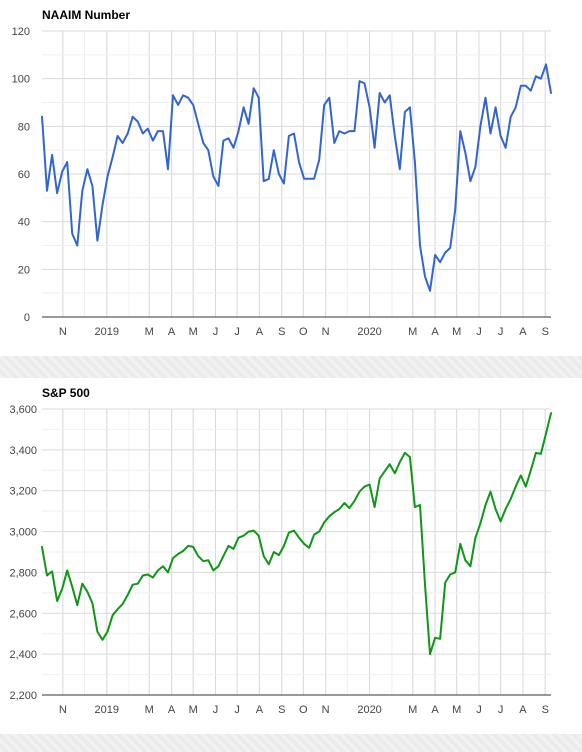 The height and width of the screenshot is (752, 582). Describe the element at coordinates (303, 332) in the screenshot. I see `naaim-x-tick-label: O` at that location.